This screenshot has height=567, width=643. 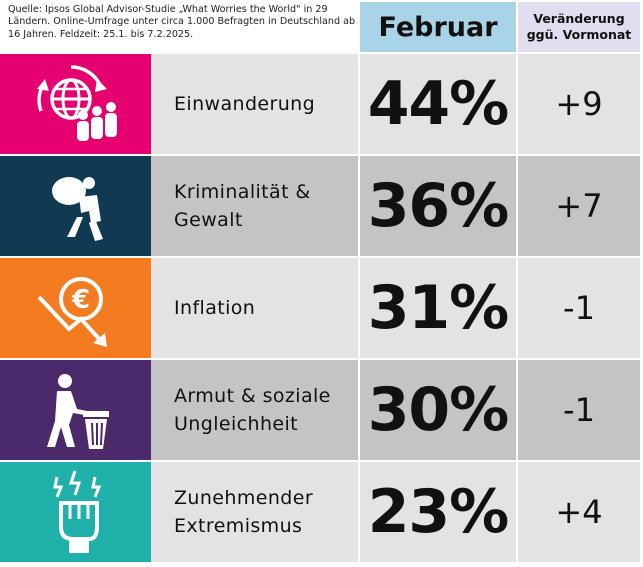 I want to click on poverty-trash-icon, so click(x=77, y=411).